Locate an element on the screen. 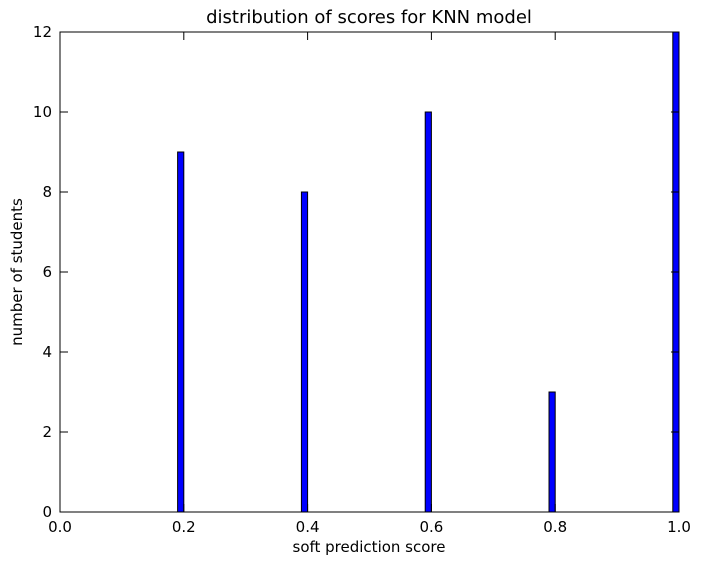 Image resolution: width=702 pixels, height=564 pixels. x-tick-label: 0.6 is located at coordinates (431, 527).